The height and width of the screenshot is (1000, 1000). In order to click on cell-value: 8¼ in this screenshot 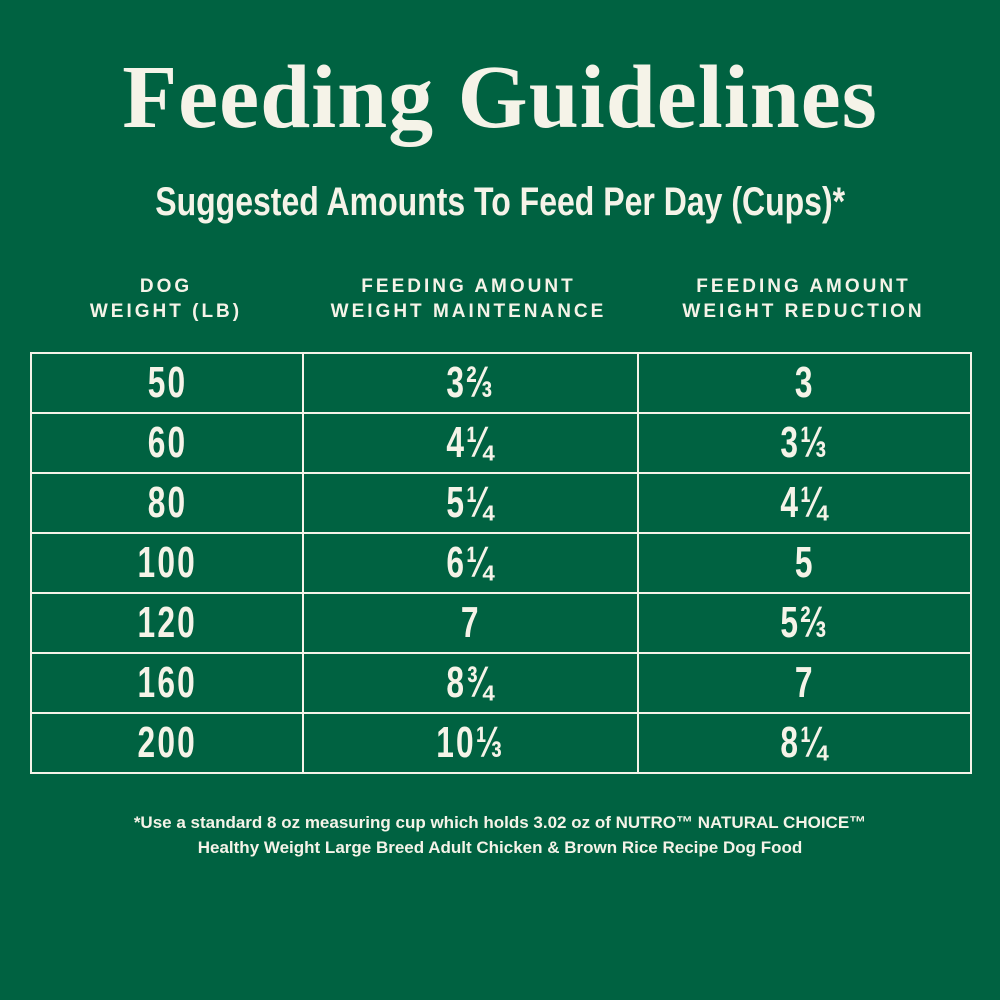, I will do `click(804, 742)`.